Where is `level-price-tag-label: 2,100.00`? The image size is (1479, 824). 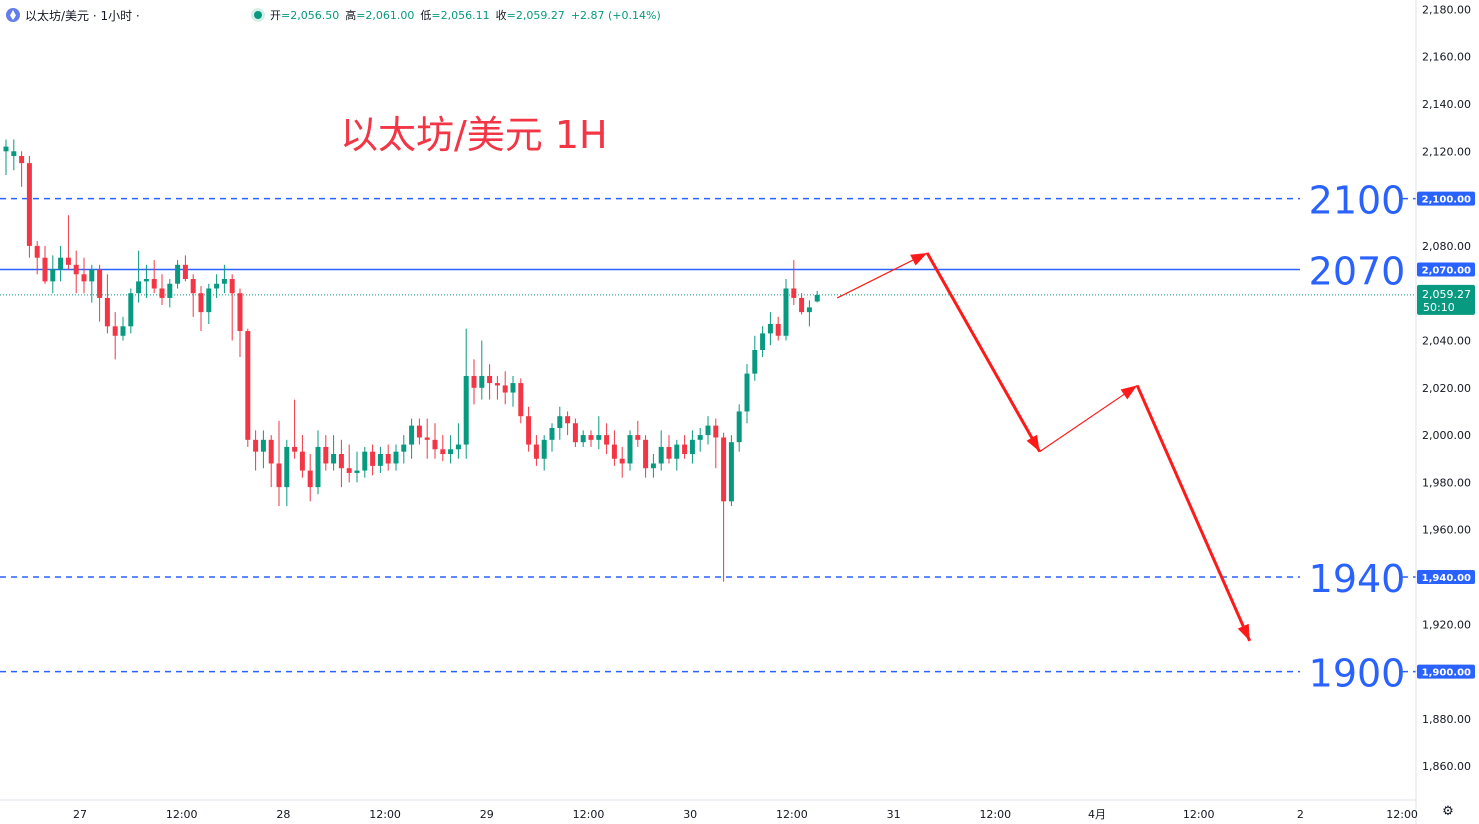 level-price-tag-label: 2,100.00 is located at coordinates (1446, 200).